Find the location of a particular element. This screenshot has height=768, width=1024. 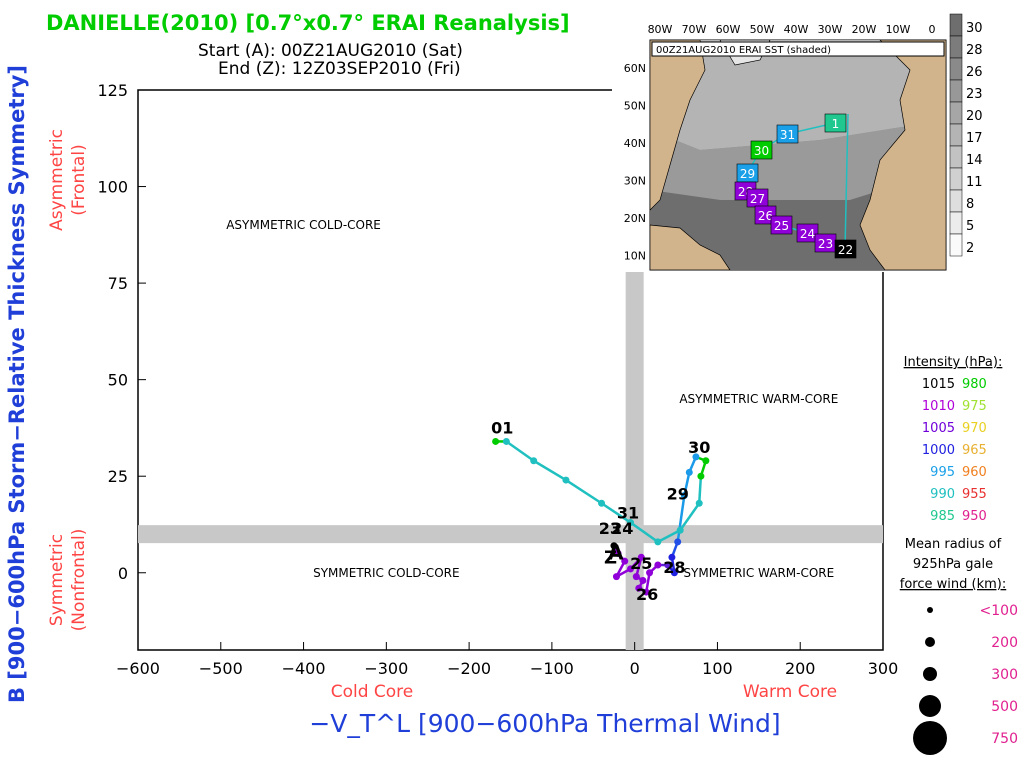

day-label: 01 is located at coordinates (502, 428).